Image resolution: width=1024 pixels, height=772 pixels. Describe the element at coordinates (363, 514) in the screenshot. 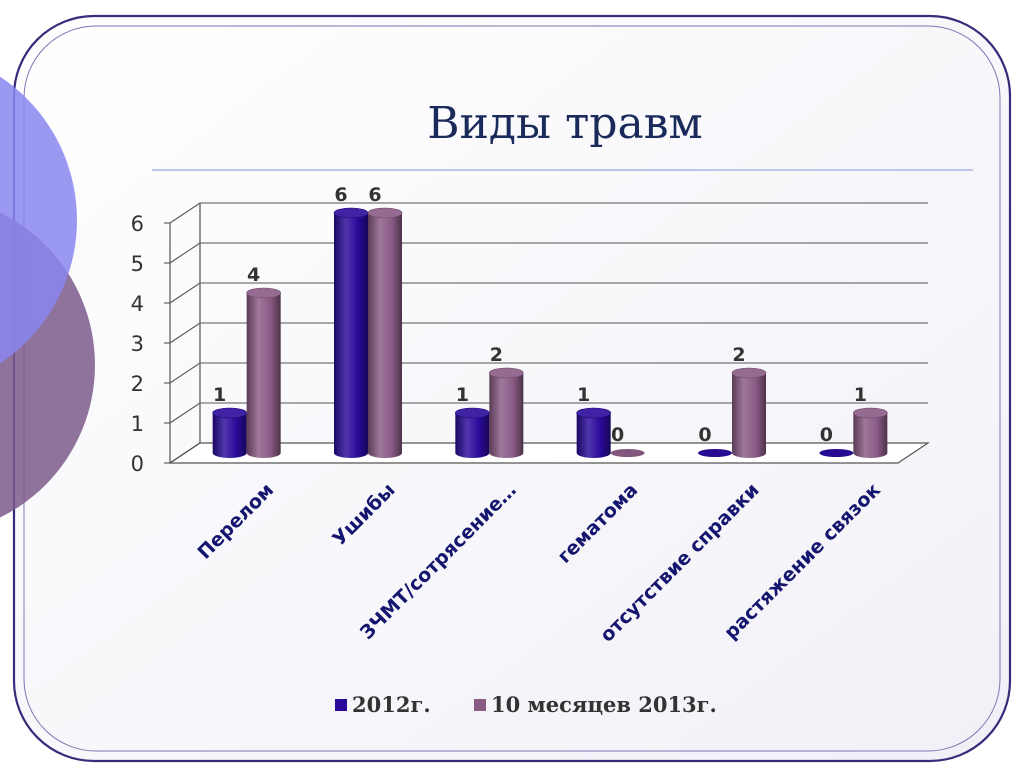

I see `x-tick-label: Ушибы` at that location.